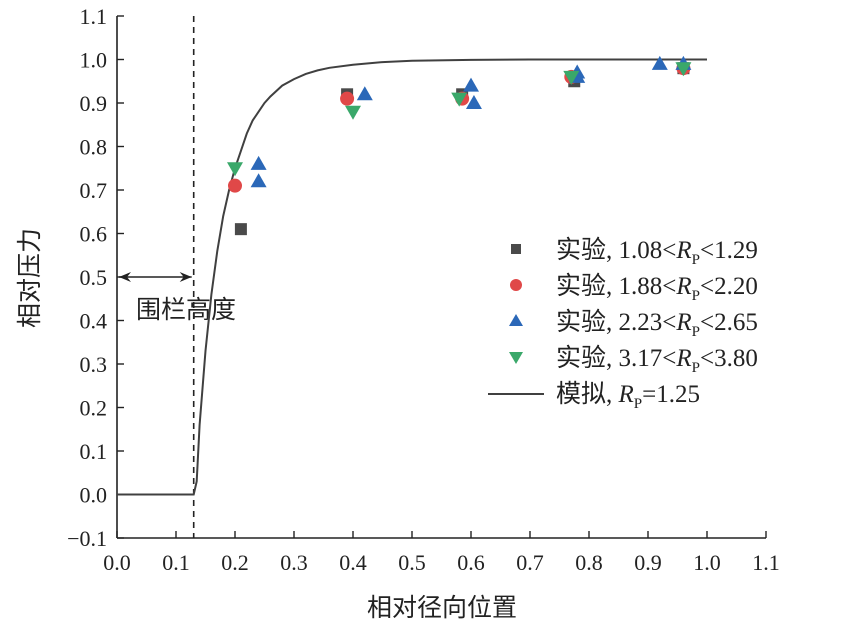 The height and width of the screenshot is (630, 842). What do you see at coordinates (442, 607) in the screenshot?
I see `x-axis-label: 相对径向位置` at bounding box center [442, 607].